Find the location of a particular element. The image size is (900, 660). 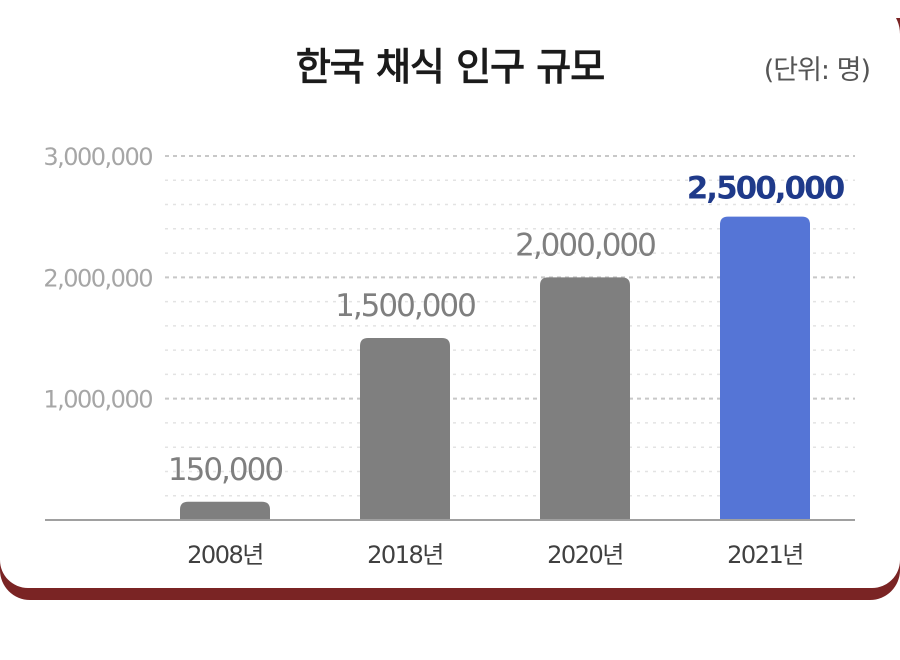

value-label: 2,000,000 is located at coordinates (585, 245).